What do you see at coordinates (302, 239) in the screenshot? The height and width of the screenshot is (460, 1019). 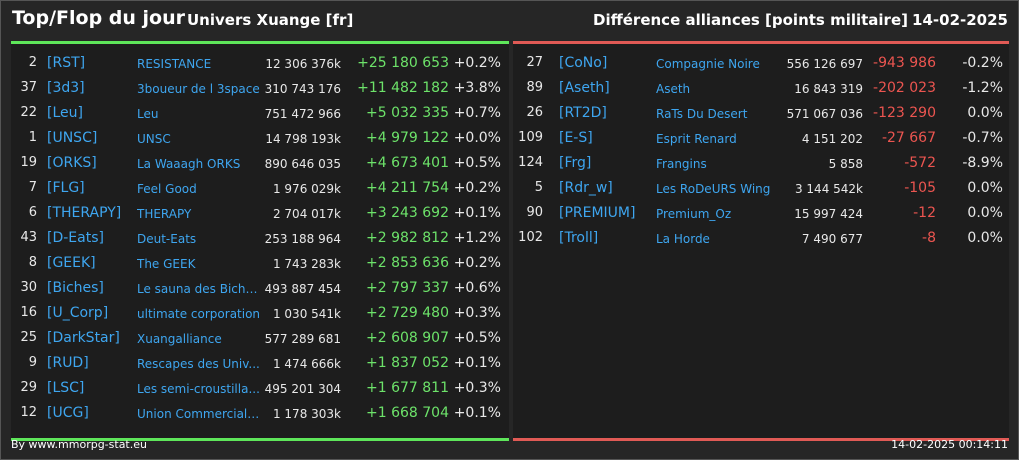 I see `alliance-points: 253 188 964` at bounding box center [302, 239].